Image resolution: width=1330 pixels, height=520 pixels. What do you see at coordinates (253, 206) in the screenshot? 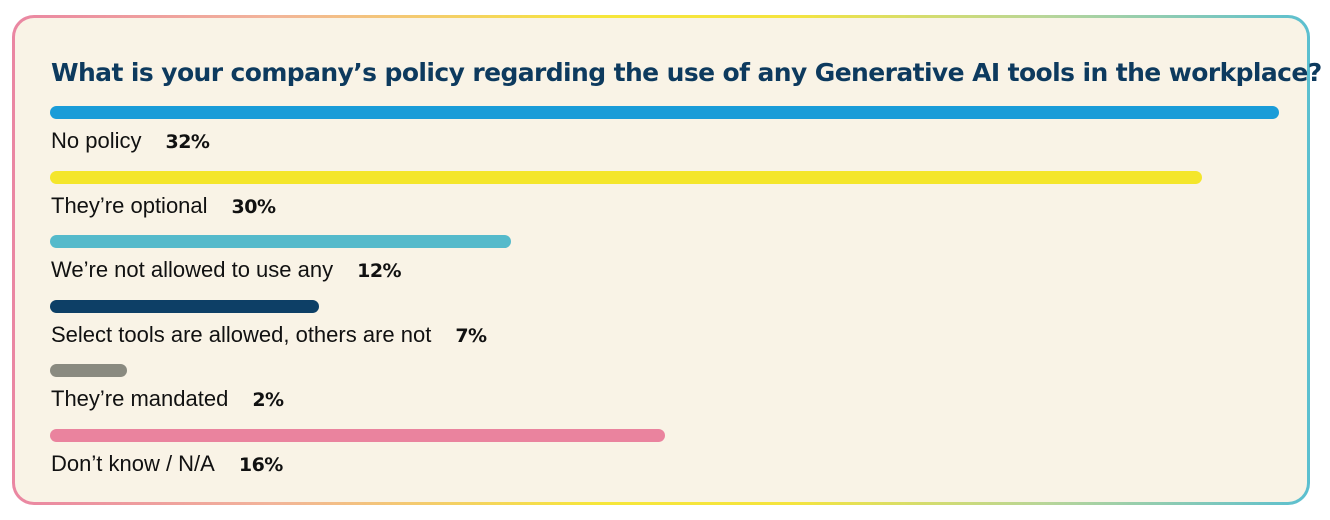
I see `value-label-1: 30%` at bounding box center [253, 206].